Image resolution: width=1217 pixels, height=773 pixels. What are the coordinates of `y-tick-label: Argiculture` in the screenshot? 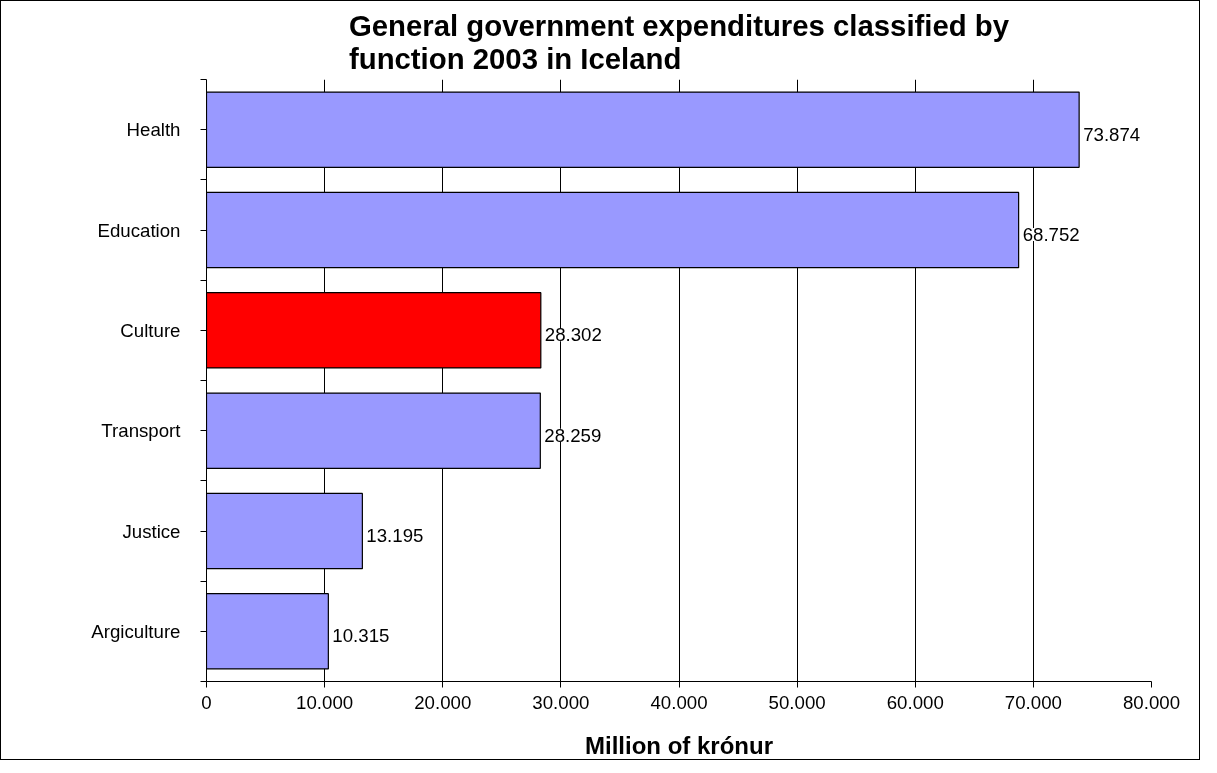 It's located at (136, 631).